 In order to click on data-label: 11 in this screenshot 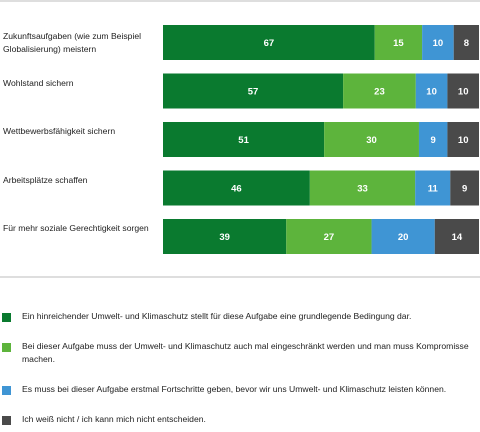, I will do `click(433, 189)`.